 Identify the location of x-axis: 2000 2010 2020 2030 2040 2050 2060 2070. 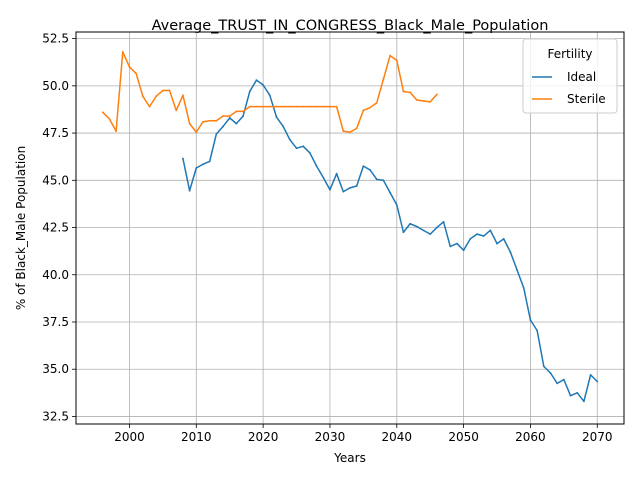
(363, 434).